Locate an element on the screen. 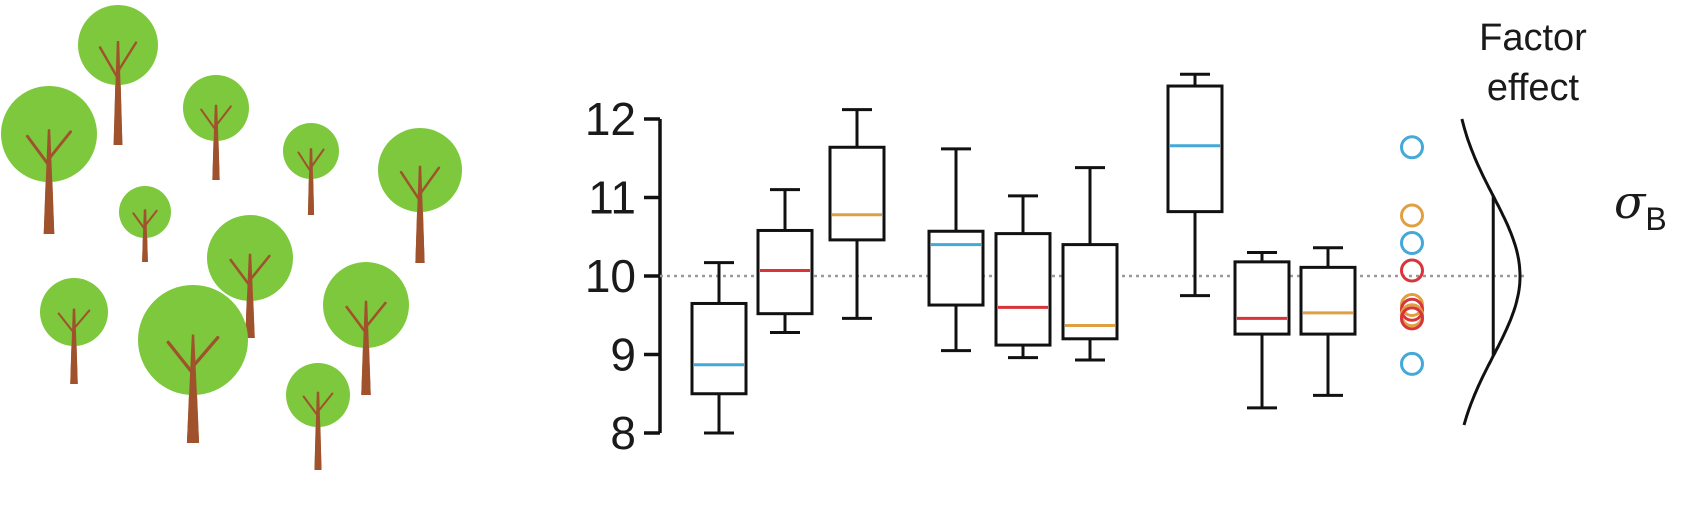  y-tick-label: 12 is located at coordinates (610, 119).